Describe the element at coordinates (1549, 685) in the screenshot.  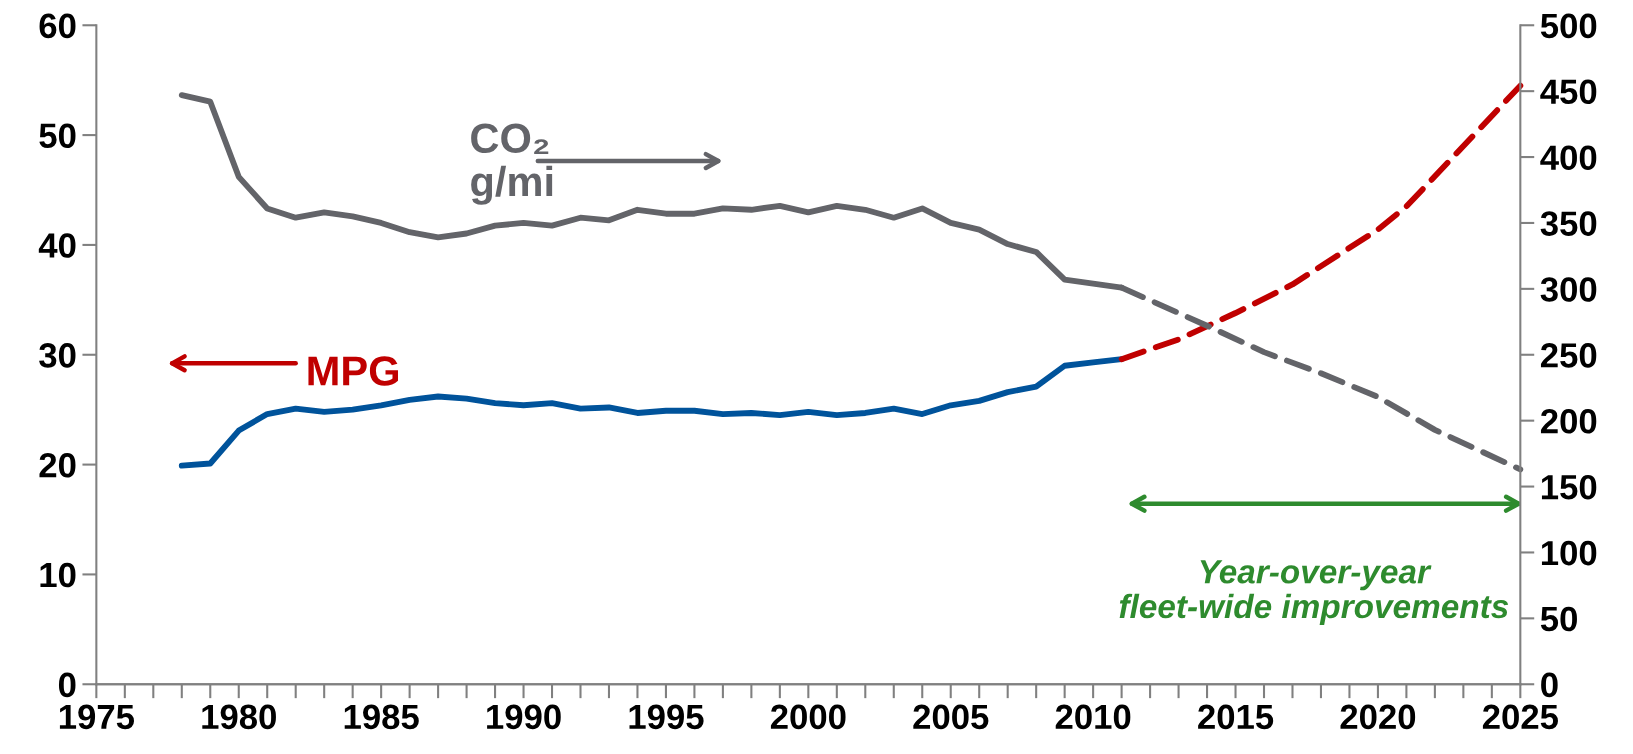
I see `y2-tick-label: 0` at that location.